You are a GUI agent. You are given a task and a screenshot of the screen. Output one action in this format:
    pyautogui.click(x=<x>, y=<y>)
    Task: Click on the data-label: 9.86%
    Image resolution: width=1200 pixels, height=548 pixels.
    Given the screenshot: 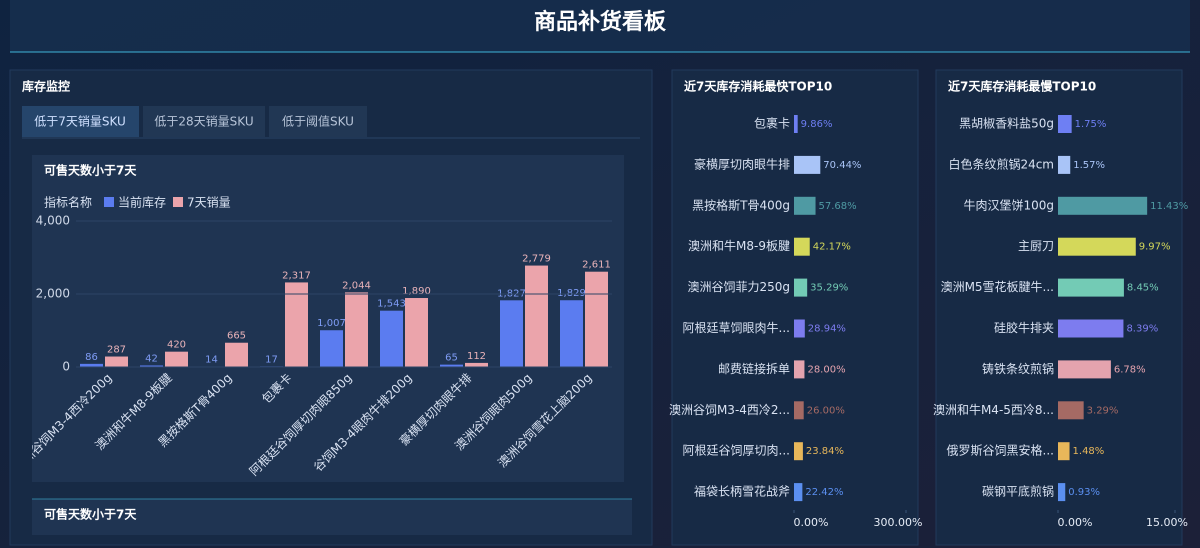 What is the action you would take?
    pyautogui.click(x=817, y=124)
    